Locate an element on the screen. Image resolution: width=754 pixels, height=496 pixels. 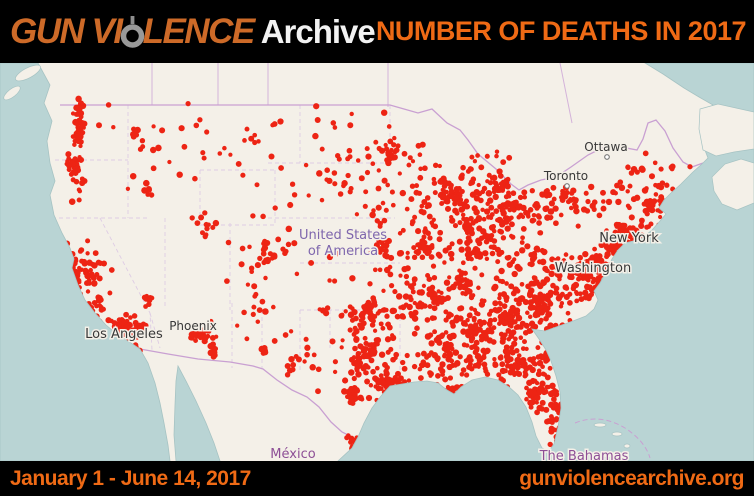
date-range-label: January 1 - June 14, 2017 is located at coordinates (130, 478).